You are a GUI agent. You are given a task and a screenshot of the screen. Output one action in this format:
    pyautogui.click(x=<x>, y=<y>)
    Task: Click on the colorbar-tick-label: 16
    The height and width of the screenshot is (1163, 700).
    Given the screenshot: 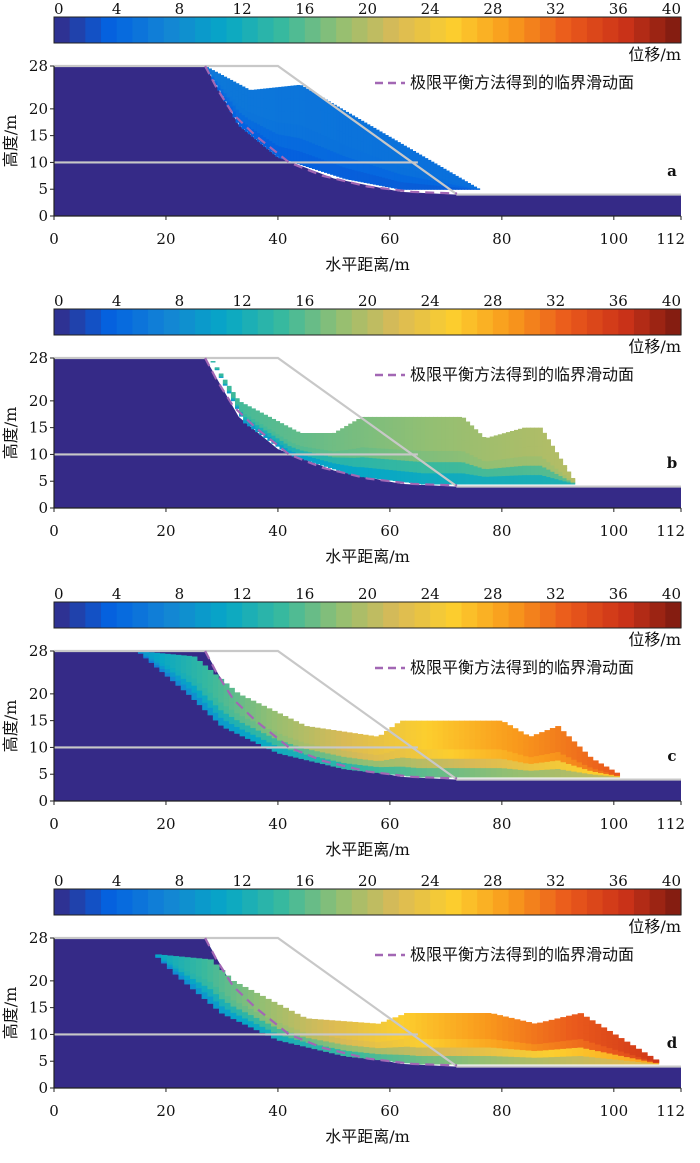 What is the action you would take?
    pyautogui.click(x=304, y=881)
    